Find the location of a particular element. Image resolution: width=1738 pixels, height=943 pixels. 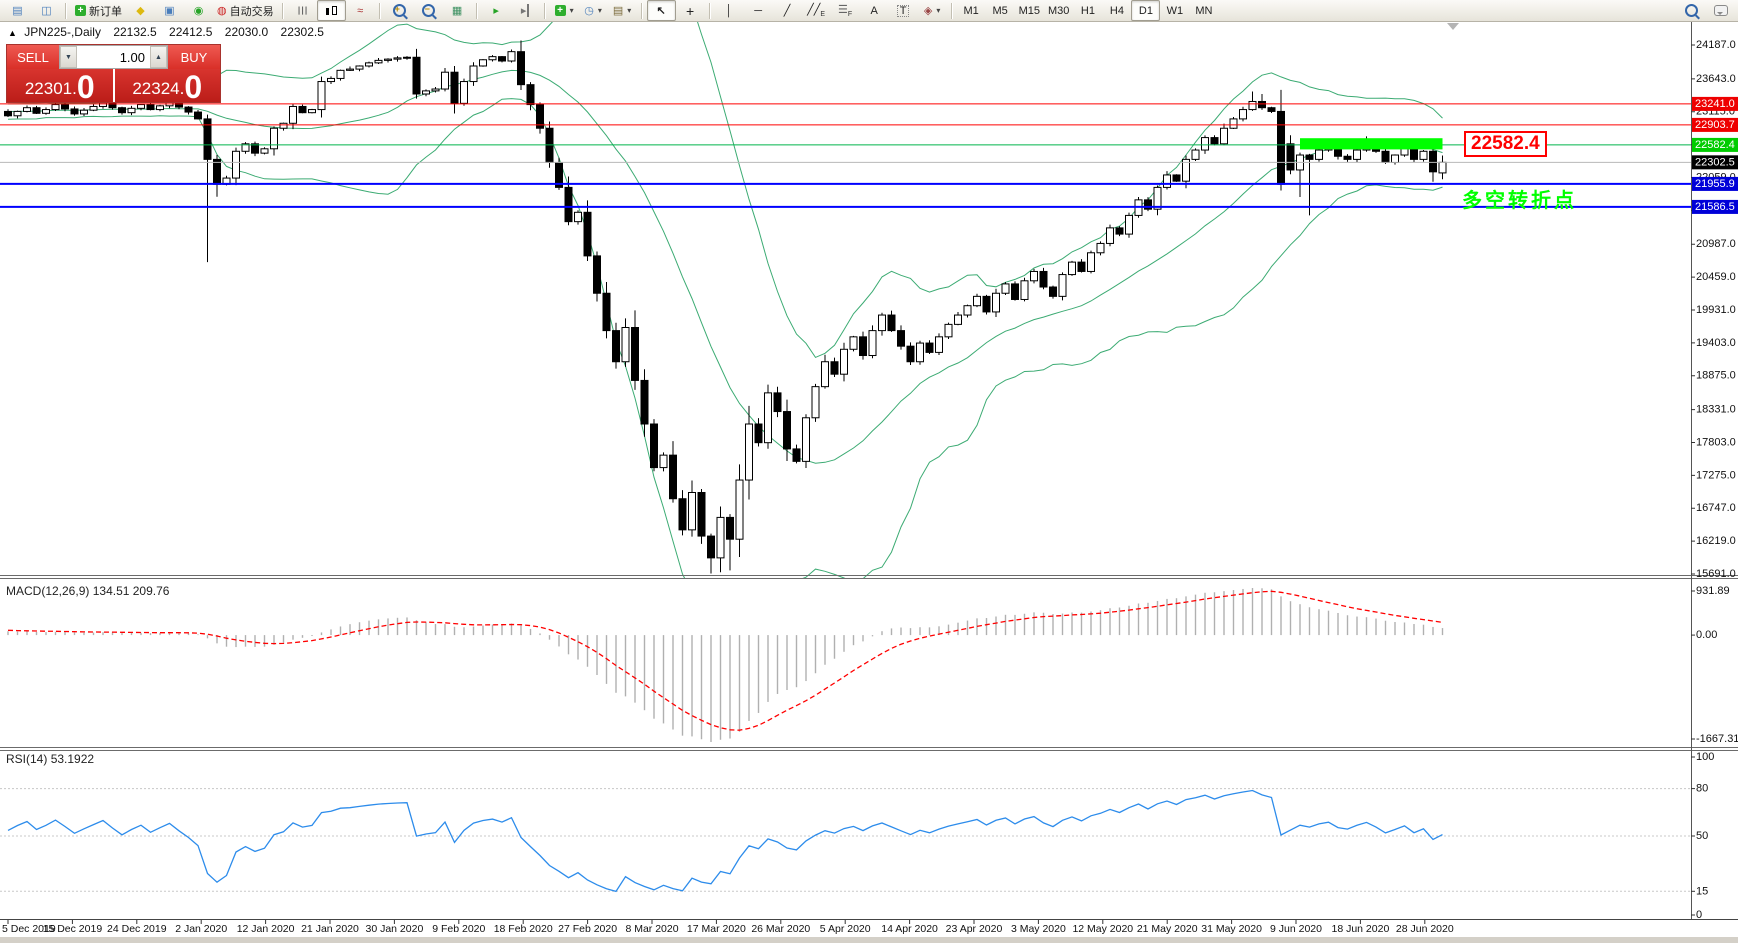

search-icon is located at coordinates (1691, 10).